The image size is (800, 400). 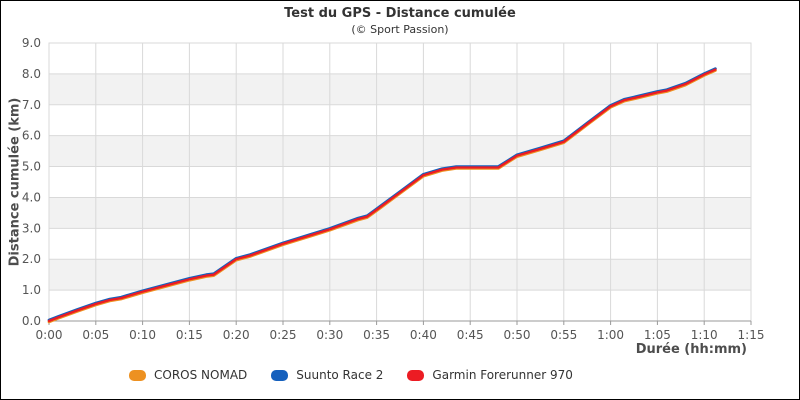 What do you see at coordinates (517, 335) in the screenshot?
I see `x-tick-label: 0:50` at bounding box center [517, 335].